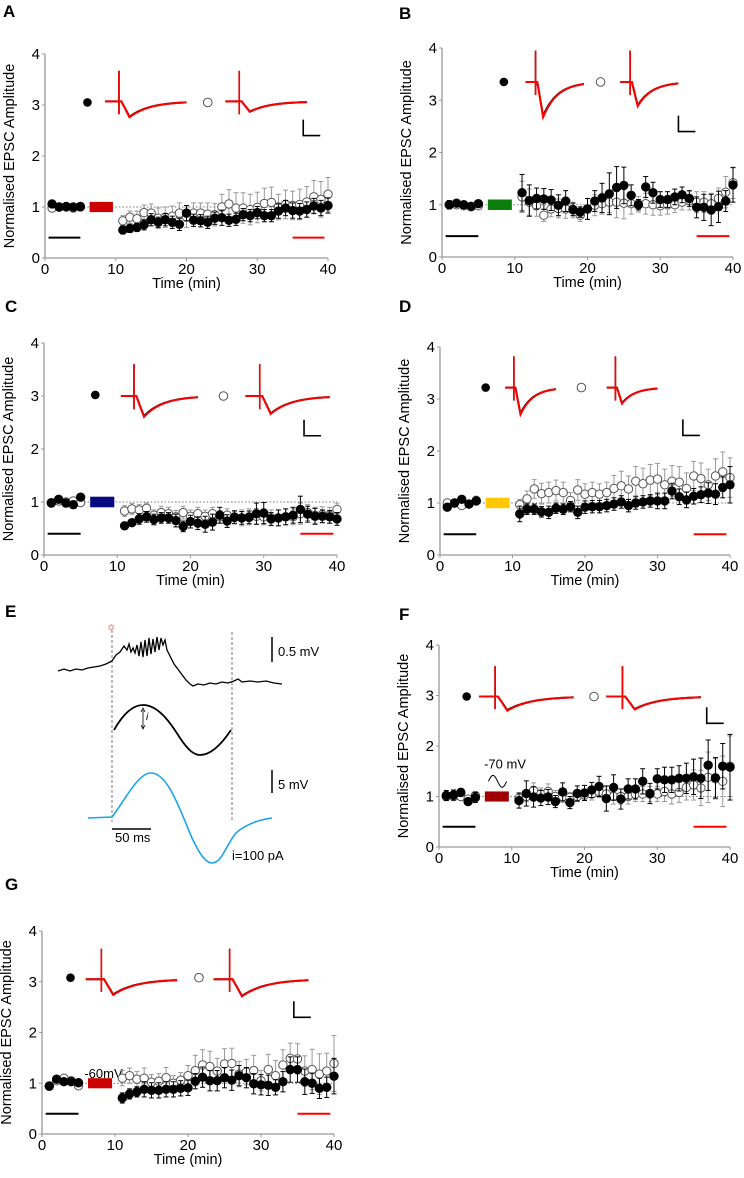  I want to click on inset-trace-open-post, so click(632, 396).